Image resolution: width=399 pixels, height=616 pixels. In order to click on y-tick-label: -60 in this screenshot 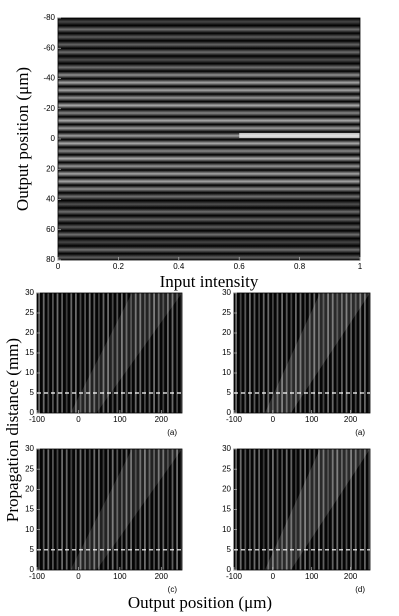, I will do `click(49, 47)`.